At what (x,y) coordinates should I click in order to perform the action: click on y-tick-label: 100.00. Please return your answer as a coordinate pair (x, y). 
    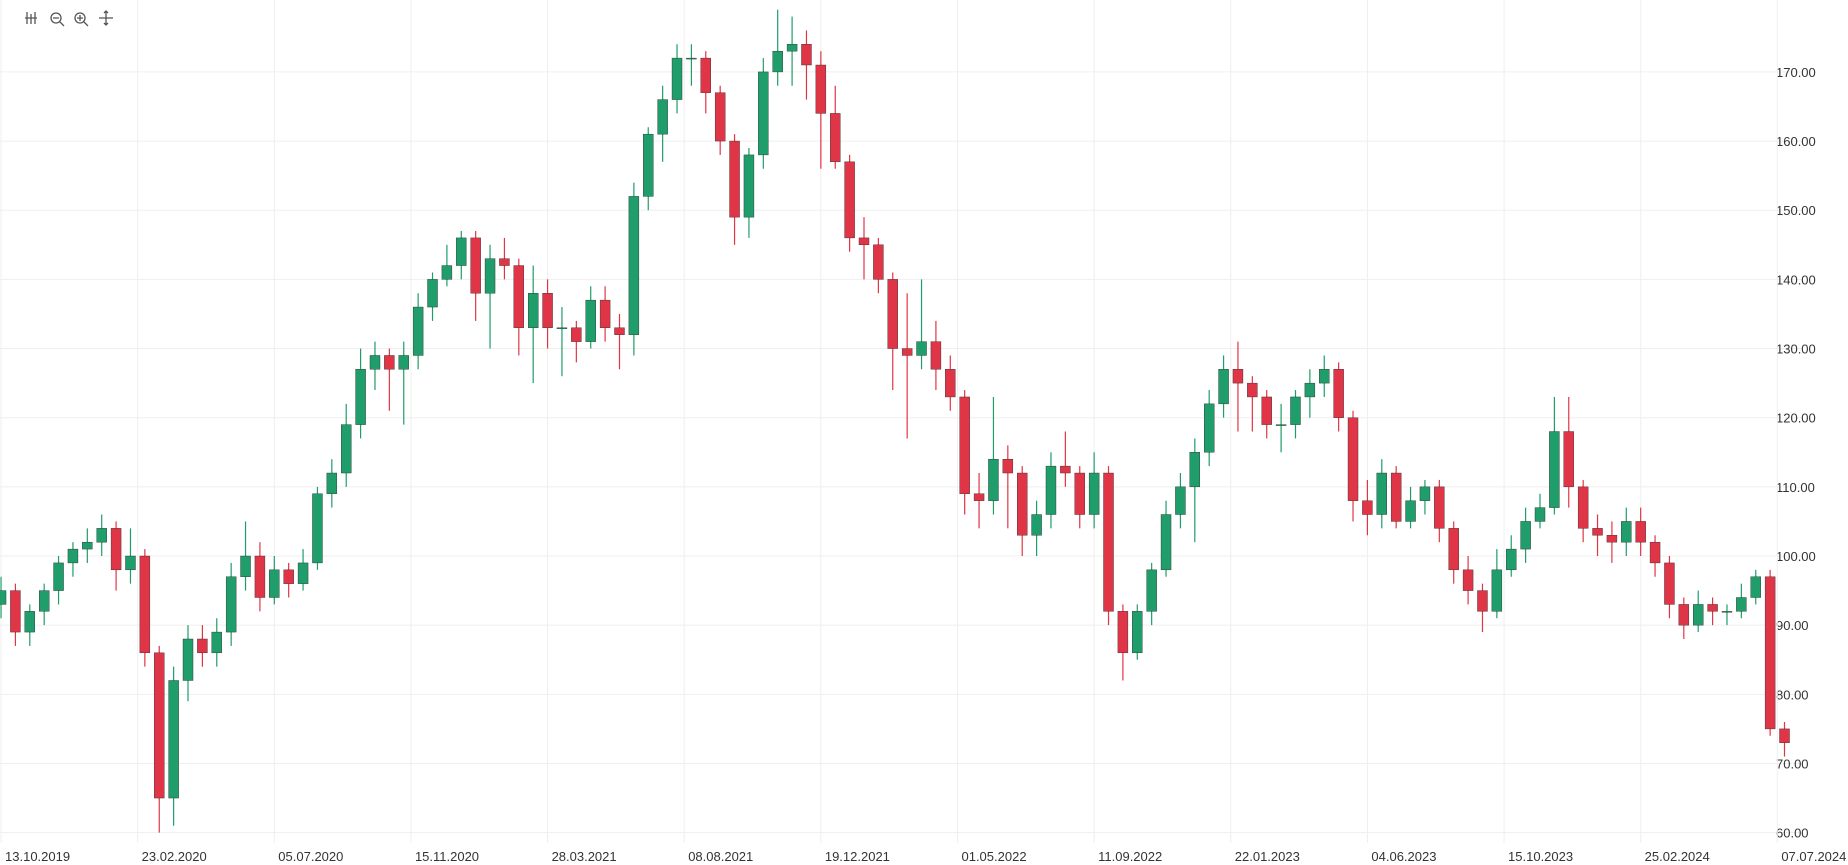
    Looking at the image, I should click on (1796, 556).